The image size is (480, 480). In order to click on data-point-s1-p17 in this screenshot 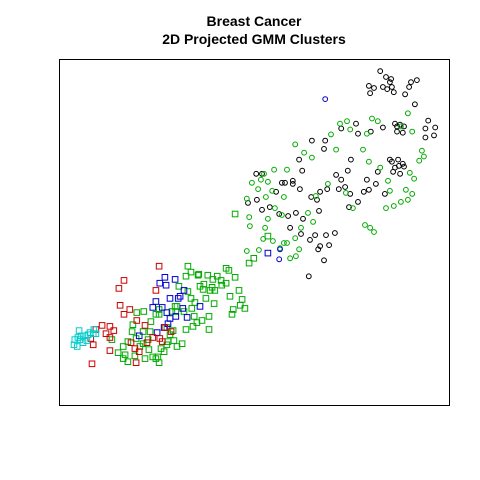, I will do `click(252, 182)`.